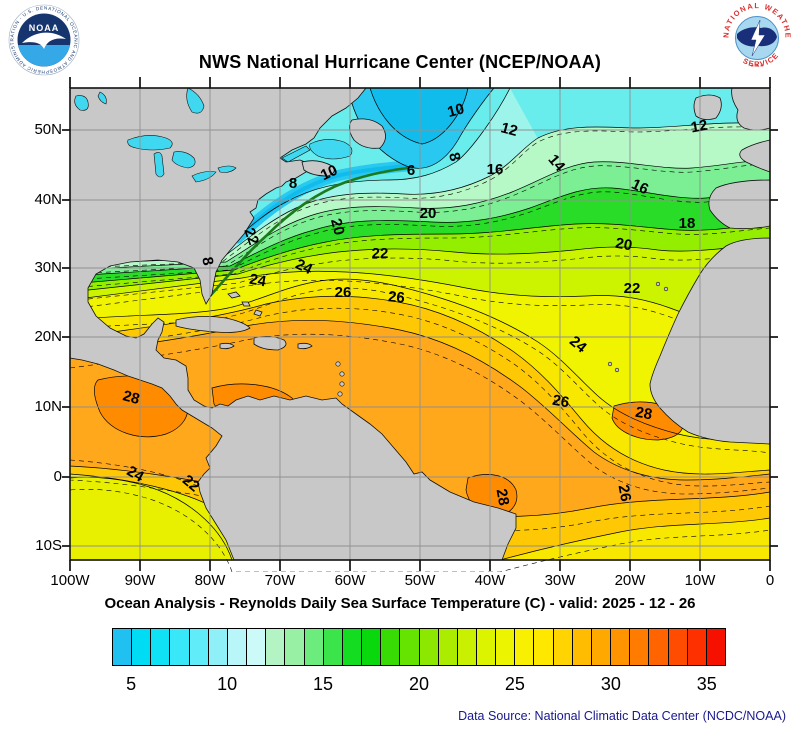  Describe the element at coordinates (48, 336) in the screenshot. I see `lat-label-20N: 20N` at that location.